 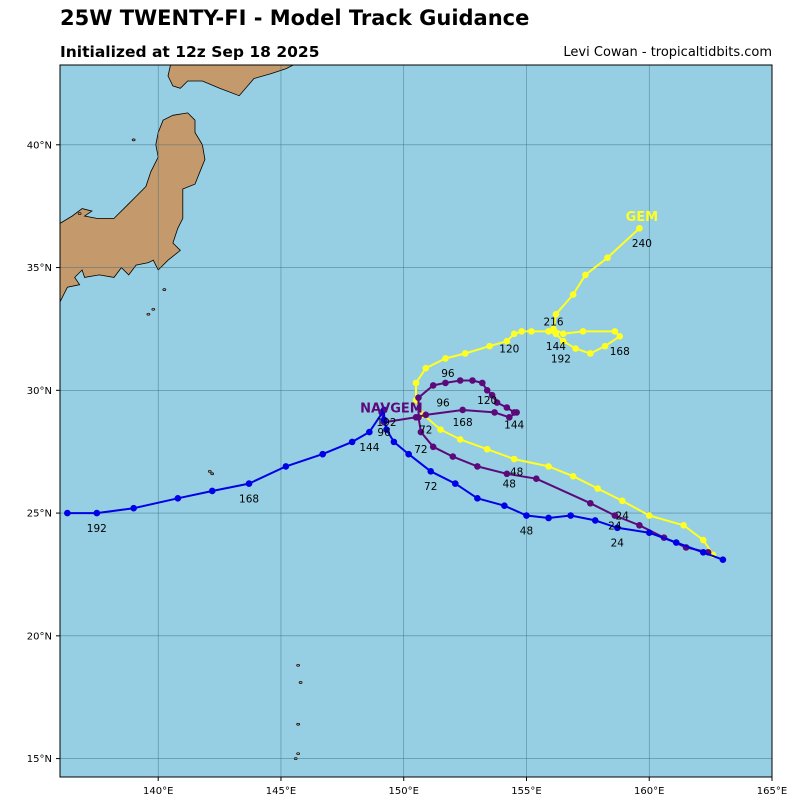 I want to click on lon-tick-label: 140°E, so click(x=158, y=791).